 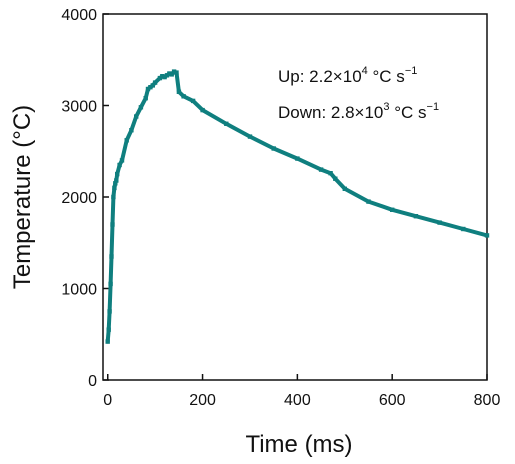 What do you see at coordinates (365, 71) in the screenshot?
I see `annotation-up-exp: 4` at bounding box center [365, 71].